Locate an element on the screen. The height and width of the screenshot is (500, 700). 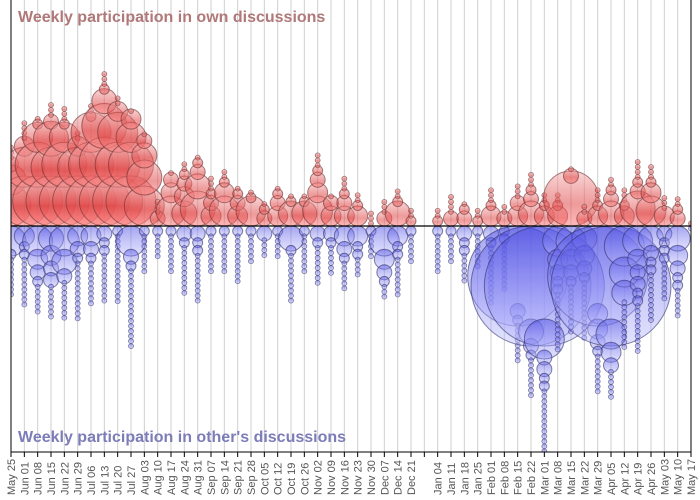
x-tick-label: Feb 15 is located at coordinates (519, 478).